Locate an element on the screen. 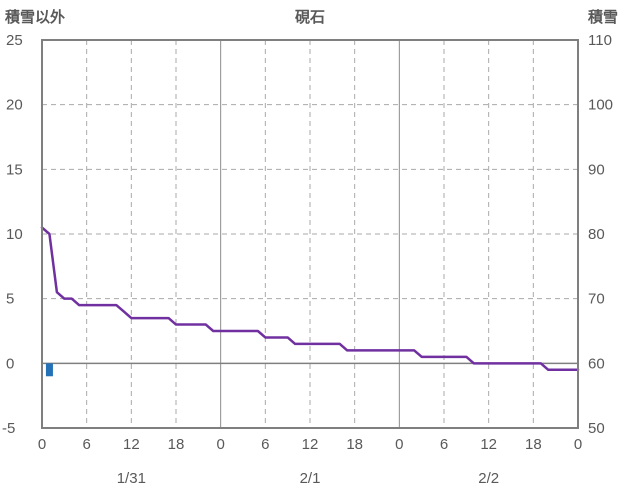 Image resolution: width=636 pixels, height=501 pixels. right-tick-label: 110 is located at coordinates (600, 40).